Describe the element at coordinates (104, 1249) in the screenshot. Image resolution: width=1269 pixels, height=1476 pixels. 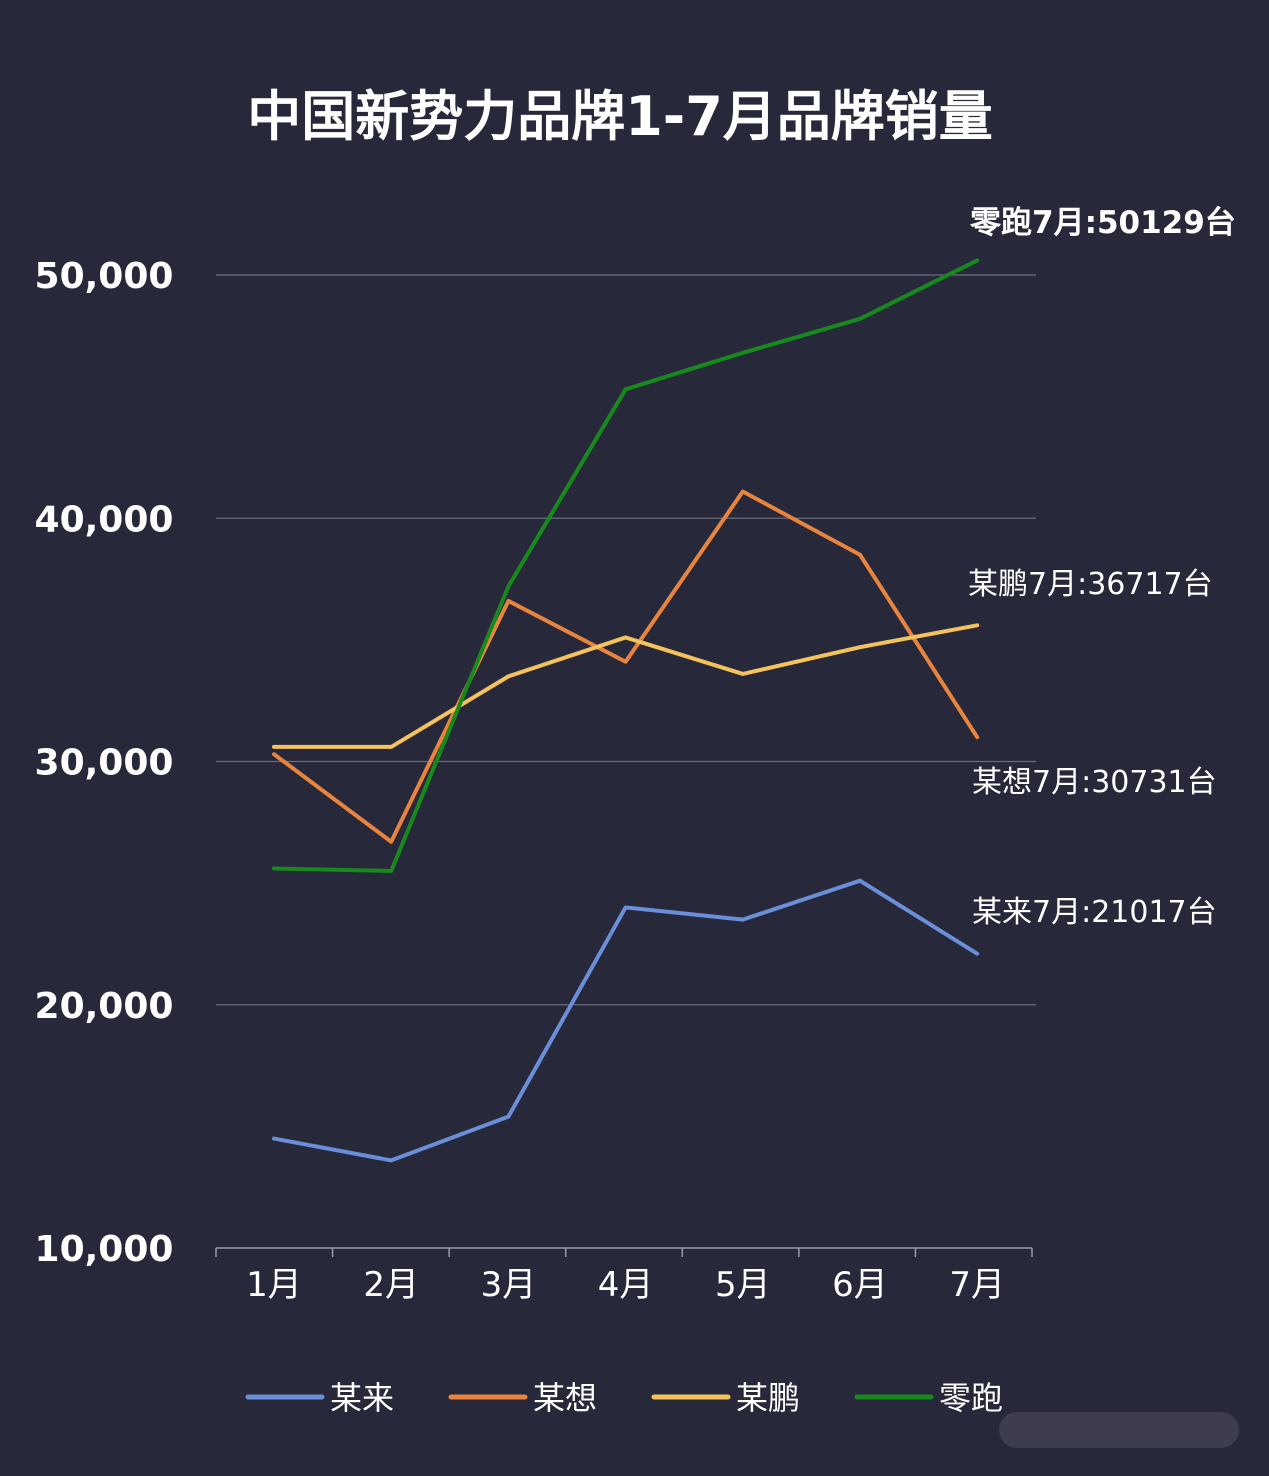
I see `y-tick-label: 10,000` at that location.